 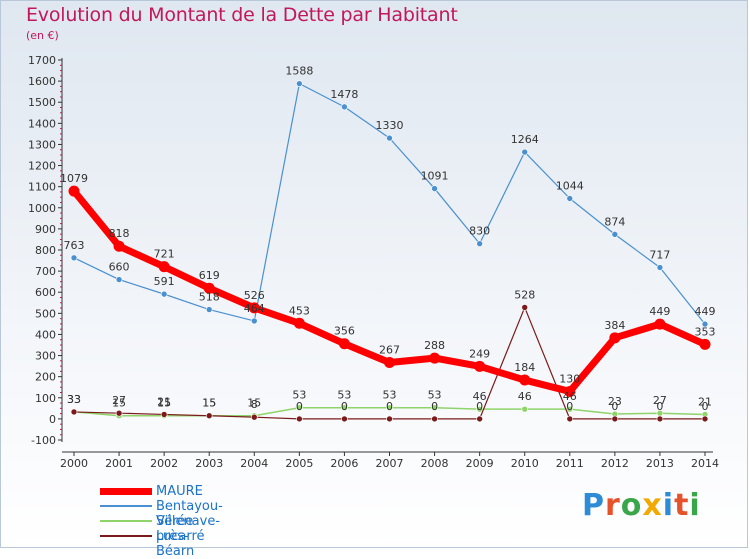 I want to click on y-tick-label: 1700, so click(x=42, y=60).